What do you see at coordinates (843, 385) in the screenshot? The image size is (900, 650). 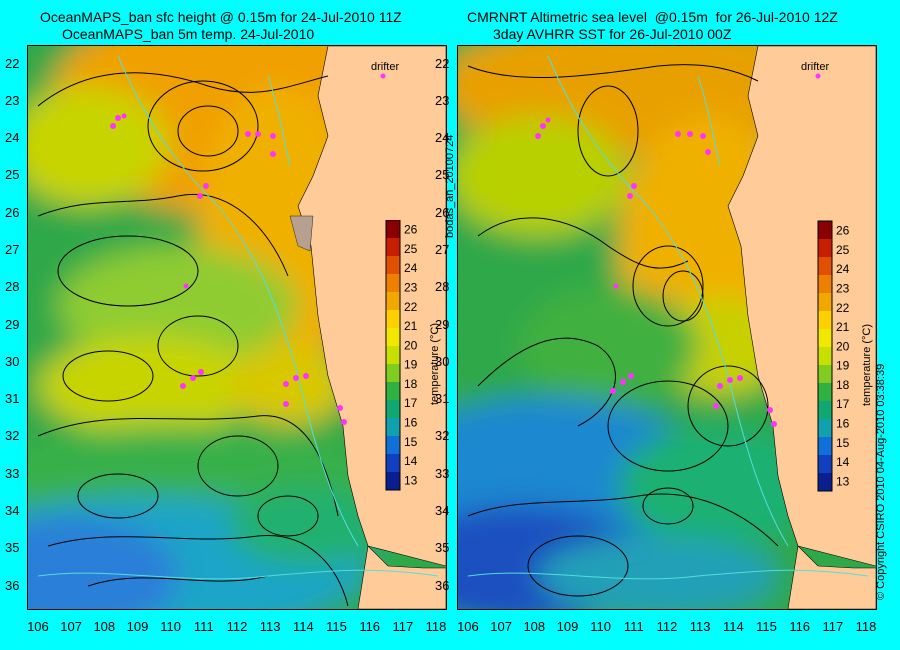 I see `right-colorbar-tick-18: 18` at bounding box center [843, 385].